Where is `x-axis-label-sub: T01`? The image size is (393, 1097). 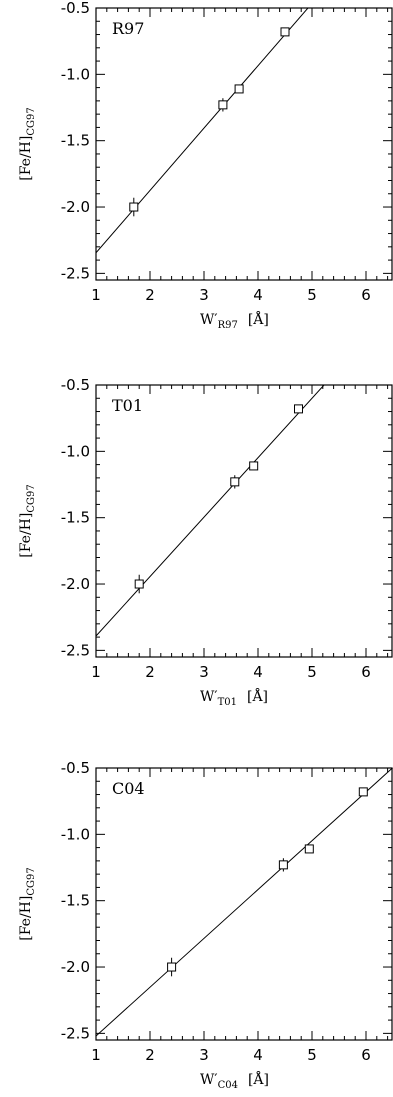 x-axis-label-sub: T01 is located at coordinates (227, 702).